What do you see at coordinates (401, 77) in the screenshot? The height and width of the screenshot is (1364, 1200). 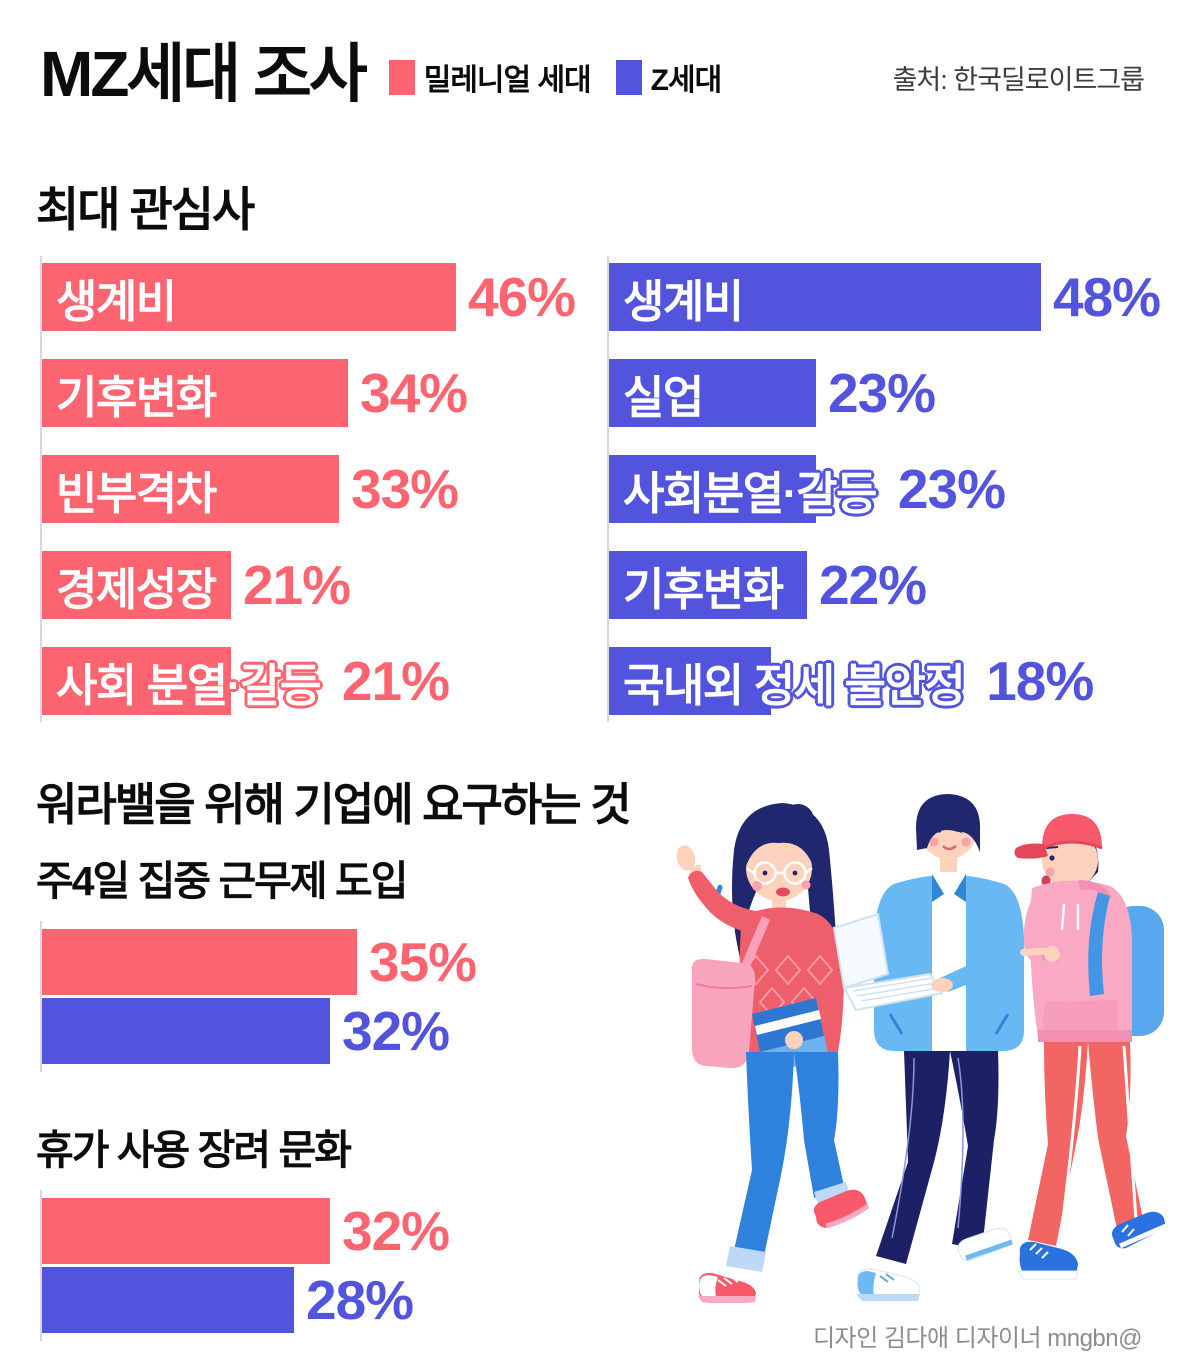 I see `legend-swatch-millennial` at bounding box center [401, 77].